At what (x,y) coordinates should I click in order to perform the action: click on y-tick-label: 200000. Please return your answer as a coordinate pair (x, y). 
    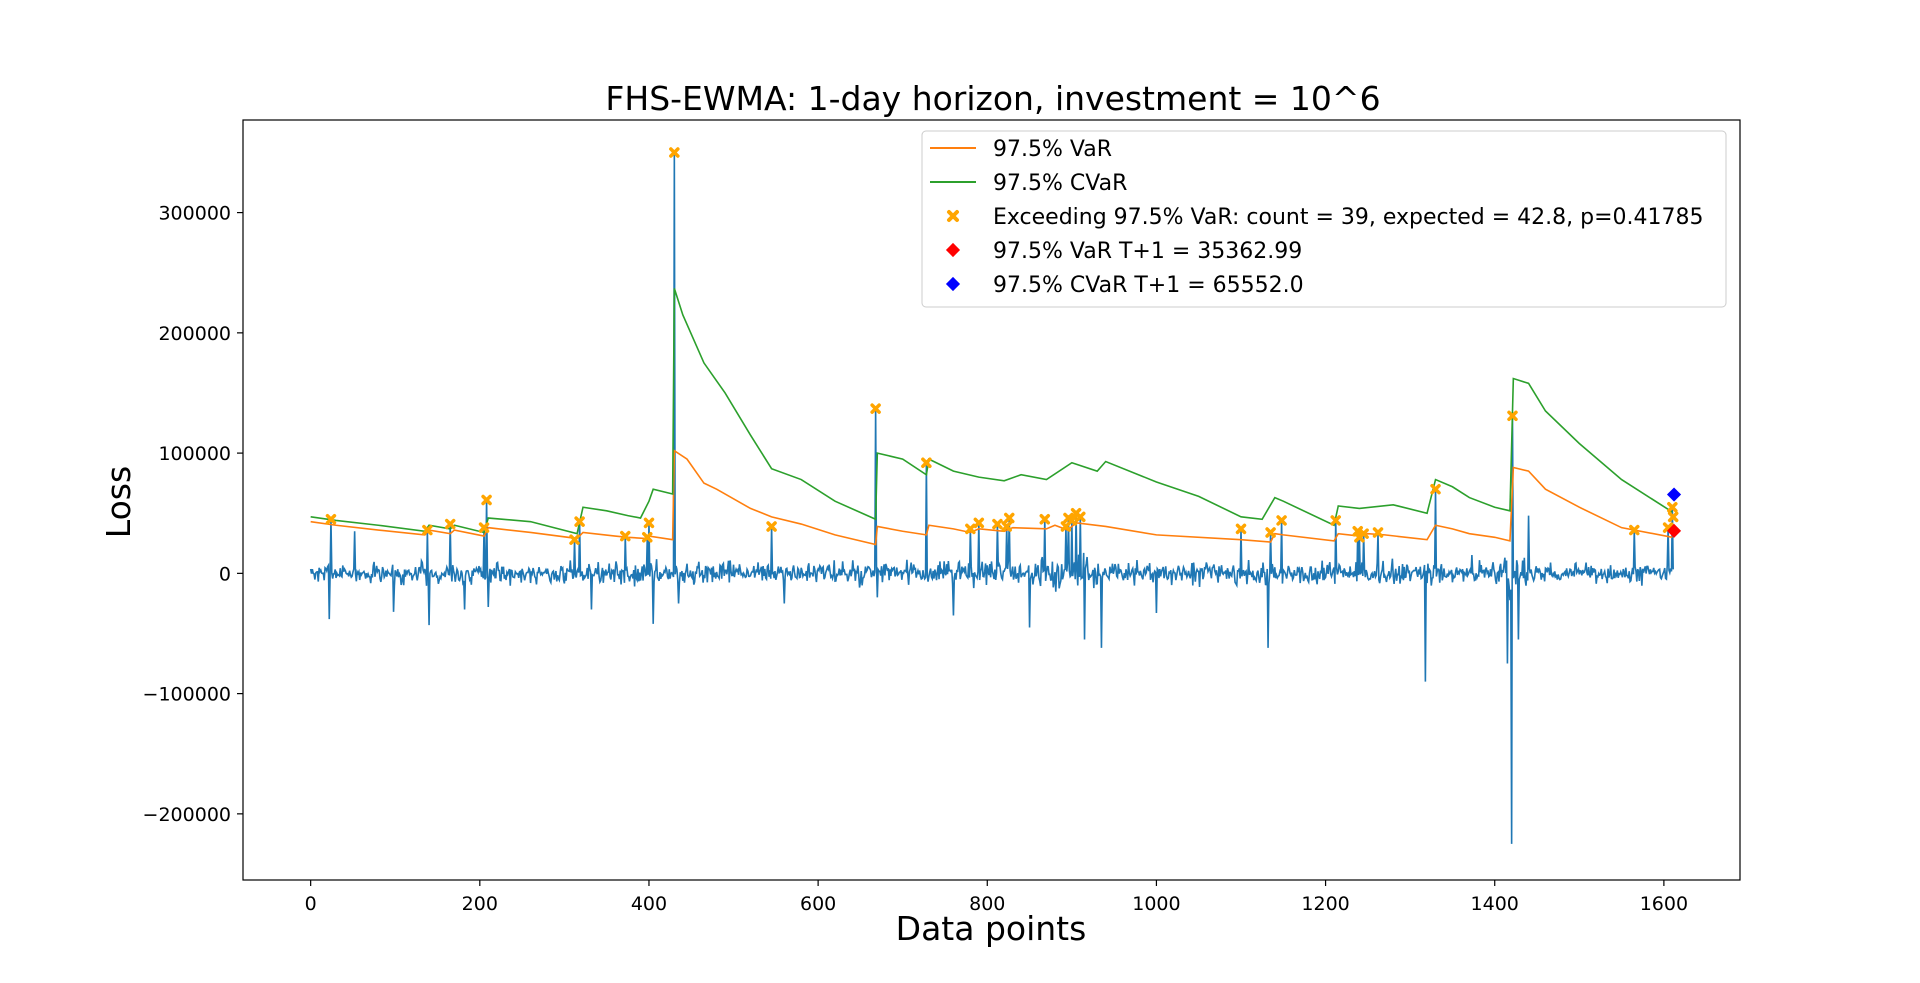
    Looking at the image, I should click on (194, 334).